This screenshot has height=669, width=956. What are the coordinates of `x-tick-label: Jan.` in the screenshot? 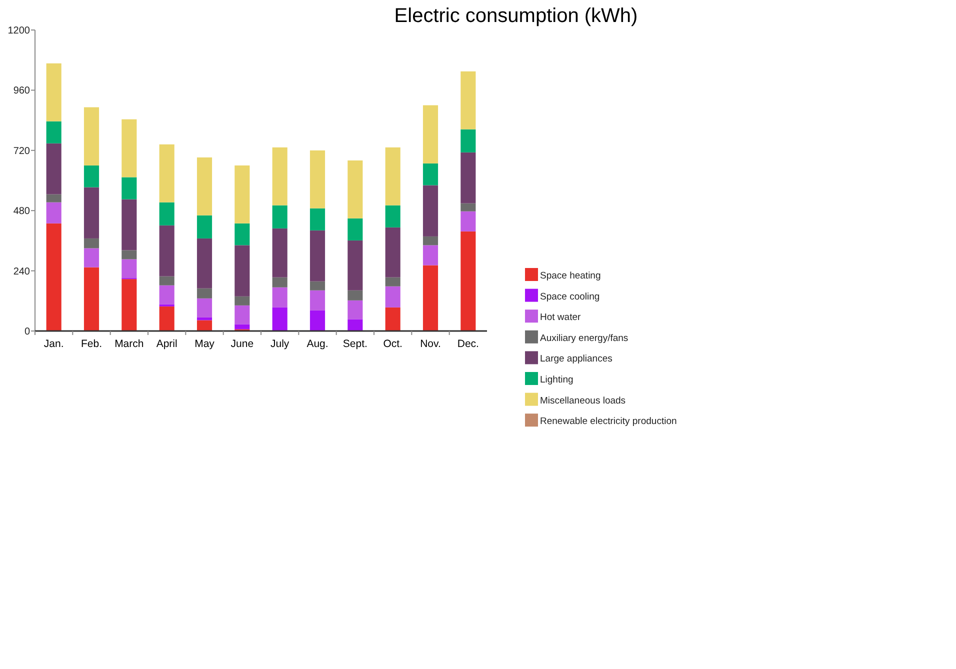 It's located at (54, 344).